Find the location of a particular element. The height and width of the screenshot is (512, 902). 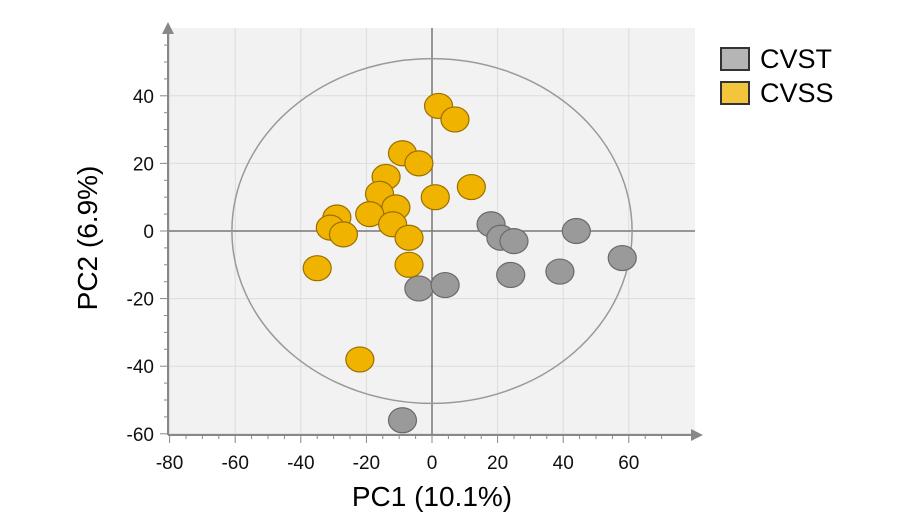

legend: CVST CVSS is located at coordinates (777, 76).